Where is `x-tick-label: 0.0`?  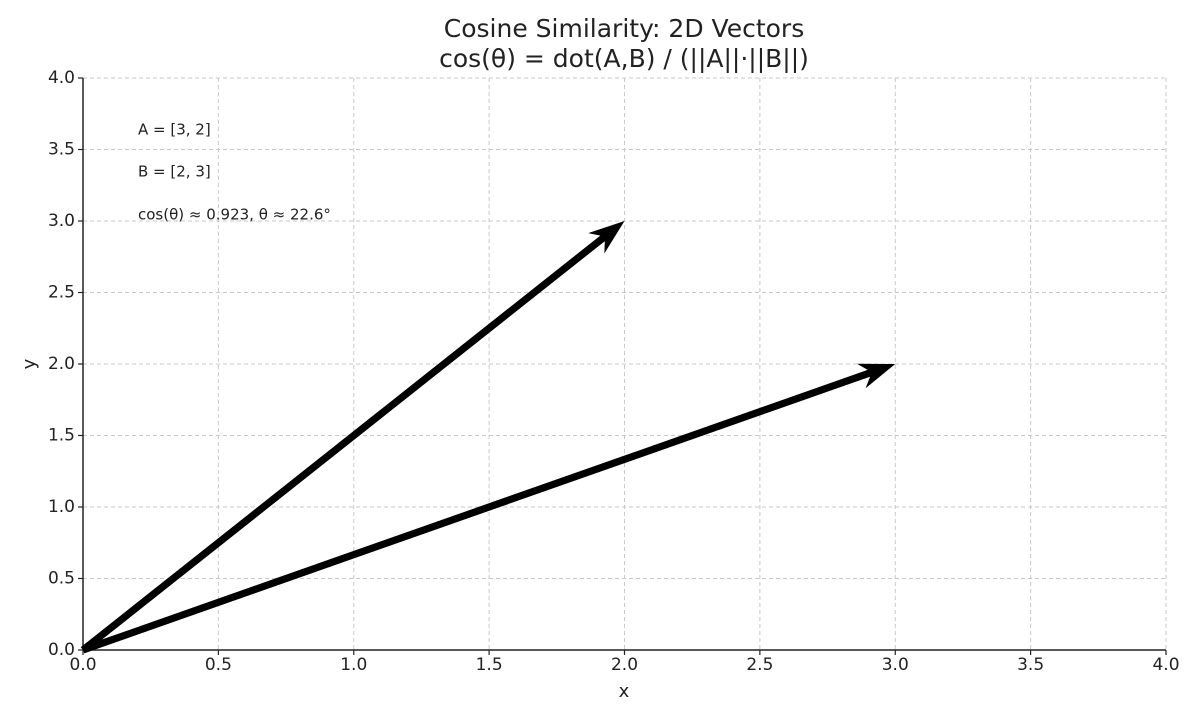
x-tick-label: 0.0 is located at coordinates (82, 665).